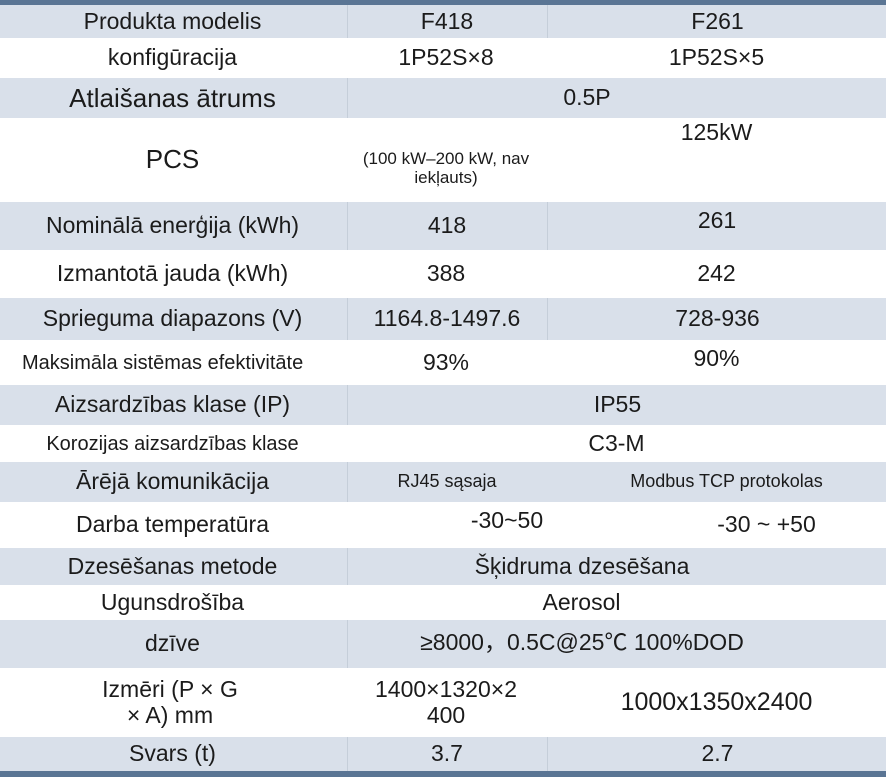 This screenshot has width=886, height=777. I want to click on f261-value: 90%, so click(716, 358).